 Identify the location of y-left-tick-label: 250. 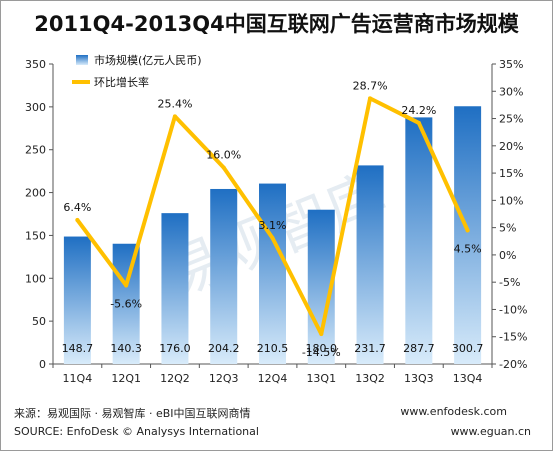
(35, 150).